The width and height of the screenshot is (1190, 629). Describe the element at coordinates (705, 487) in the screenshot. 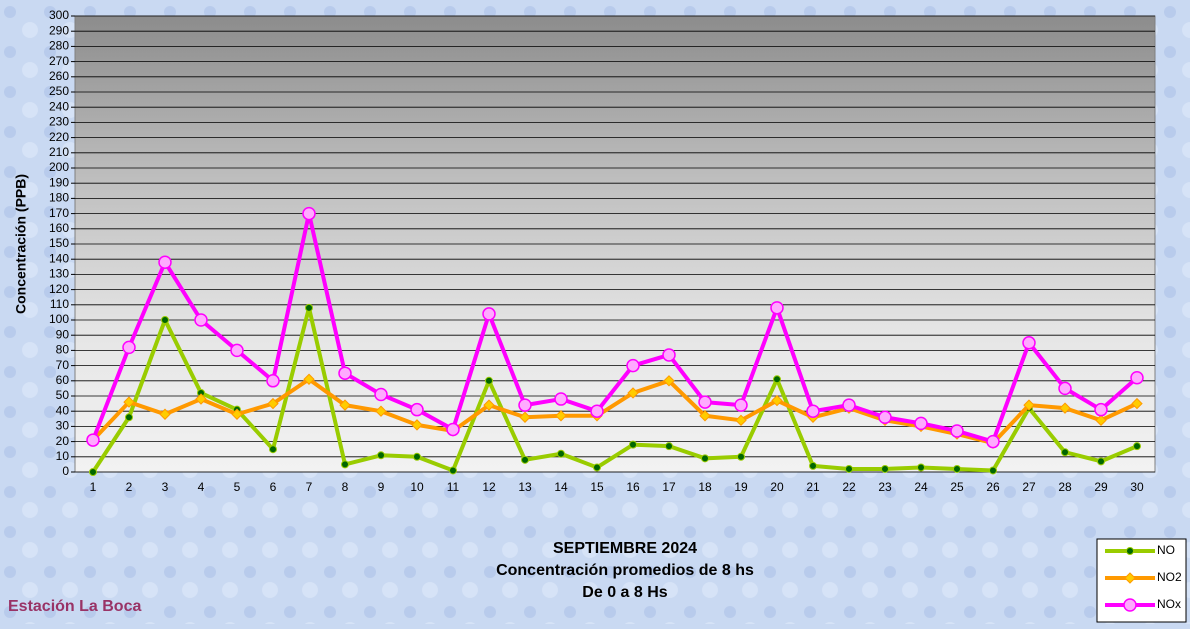

I see `x-tick-label: 18` at that location.